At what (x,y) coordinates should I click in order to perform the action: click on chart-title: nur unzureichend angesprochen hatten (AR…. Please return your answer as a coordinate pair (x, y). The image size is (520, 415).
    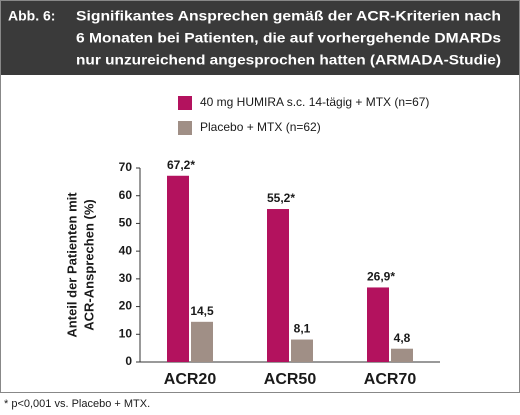
    Looking at the image, I should click on (288, 60).